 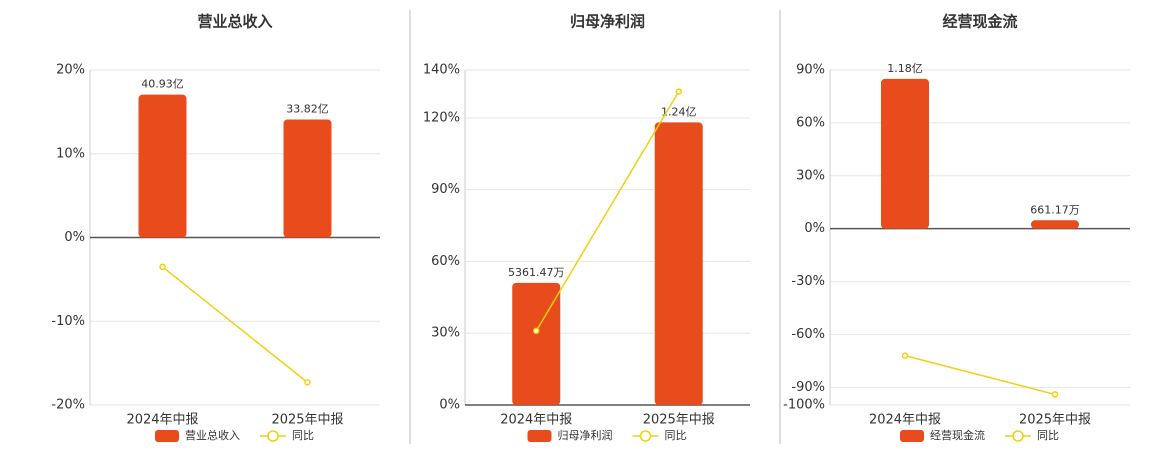 I want to click on y-tick-label: -30%, so click(x=808, y=281).